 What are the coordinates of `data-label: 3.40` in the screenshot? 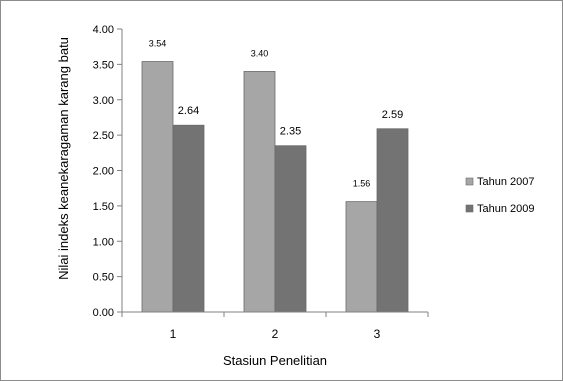 It's located at (260, 53).